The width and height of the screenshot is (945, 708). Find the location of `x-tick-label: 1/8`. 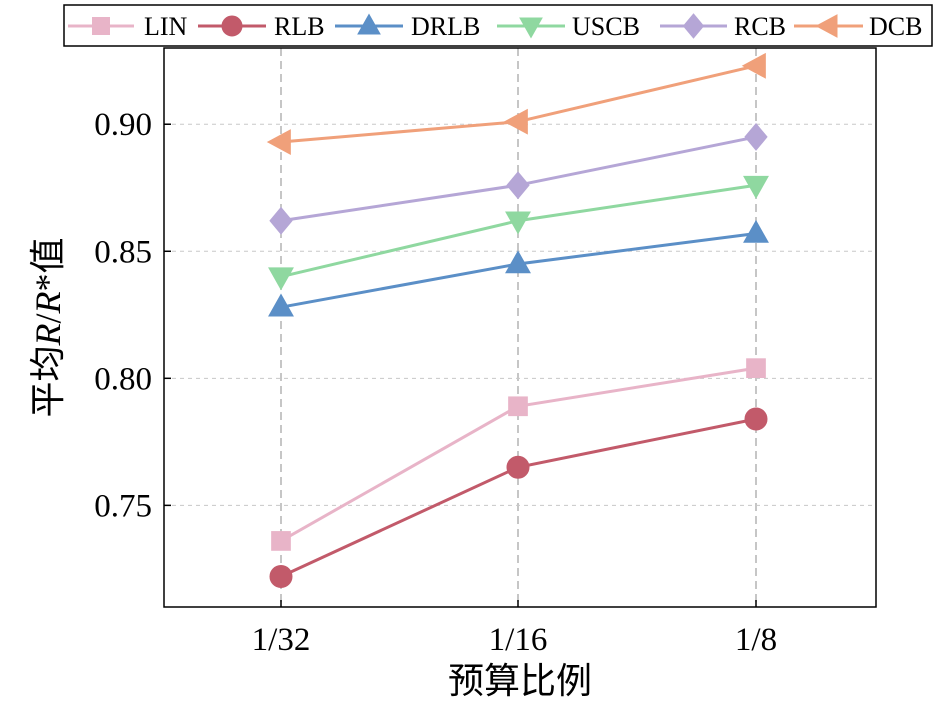

x-tick-label: 1/8 is located at coordinates (756, 640).